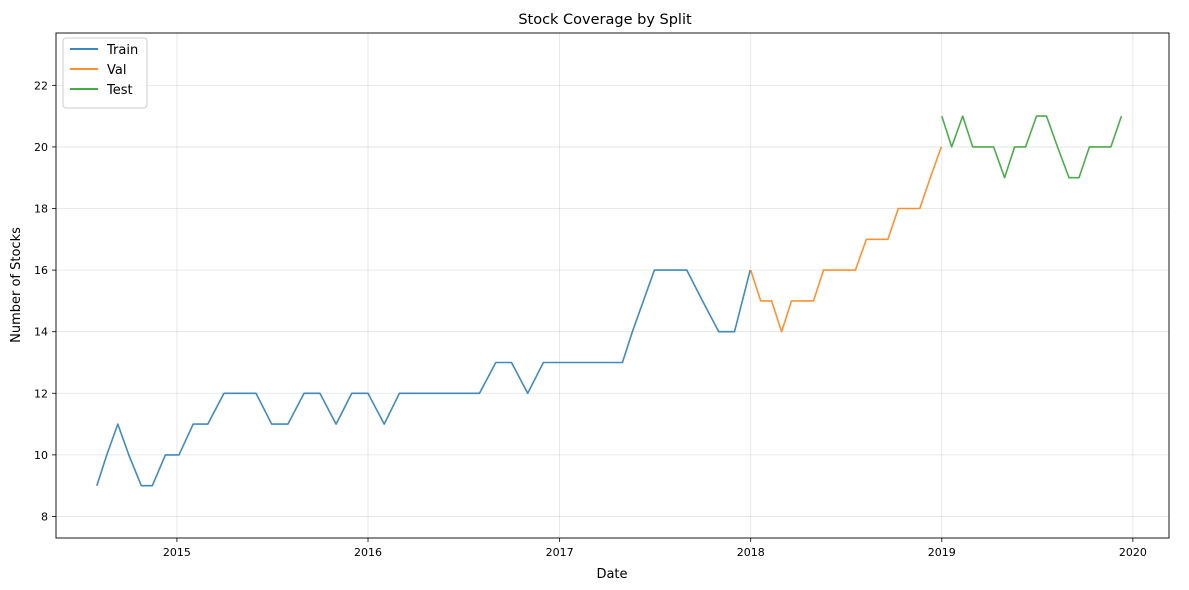 This screenshot has width=1189, height=590. What do you see at coordinates (41, 85) in the screenshot?
I see `y-tick-label: 22` at bounding box center [41, 85].